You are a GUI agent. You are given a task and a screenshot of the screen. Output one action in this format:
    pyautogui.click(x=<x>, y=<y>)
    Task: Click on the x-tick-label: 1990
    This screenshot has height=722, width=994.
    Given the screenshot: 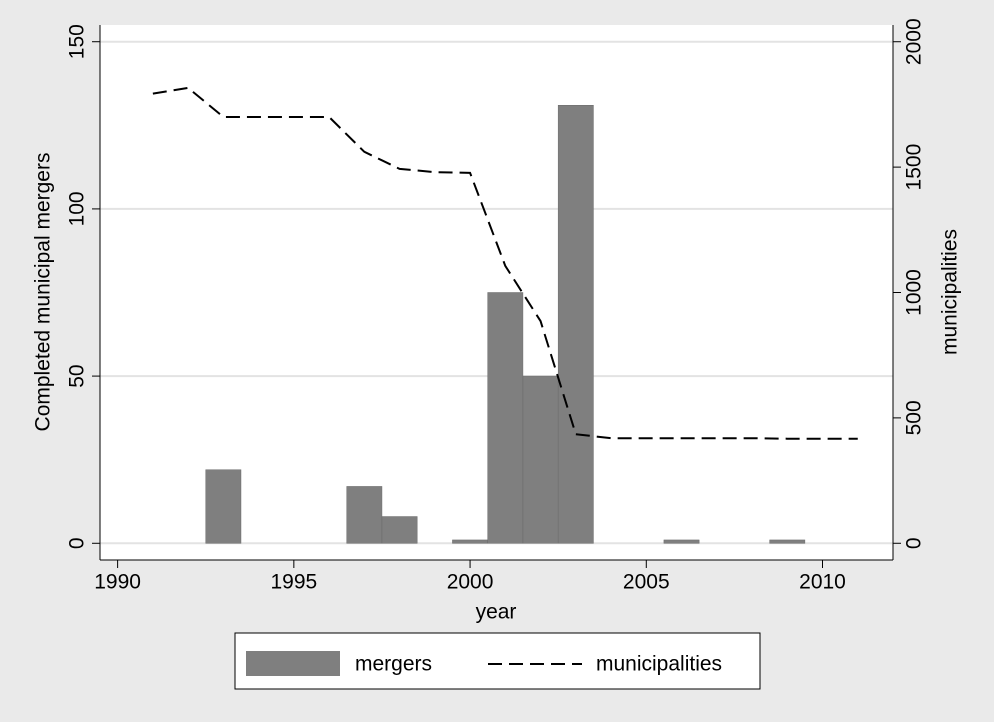 What is the action you would take?
    pyautogui.click(x=117, y=582)
    